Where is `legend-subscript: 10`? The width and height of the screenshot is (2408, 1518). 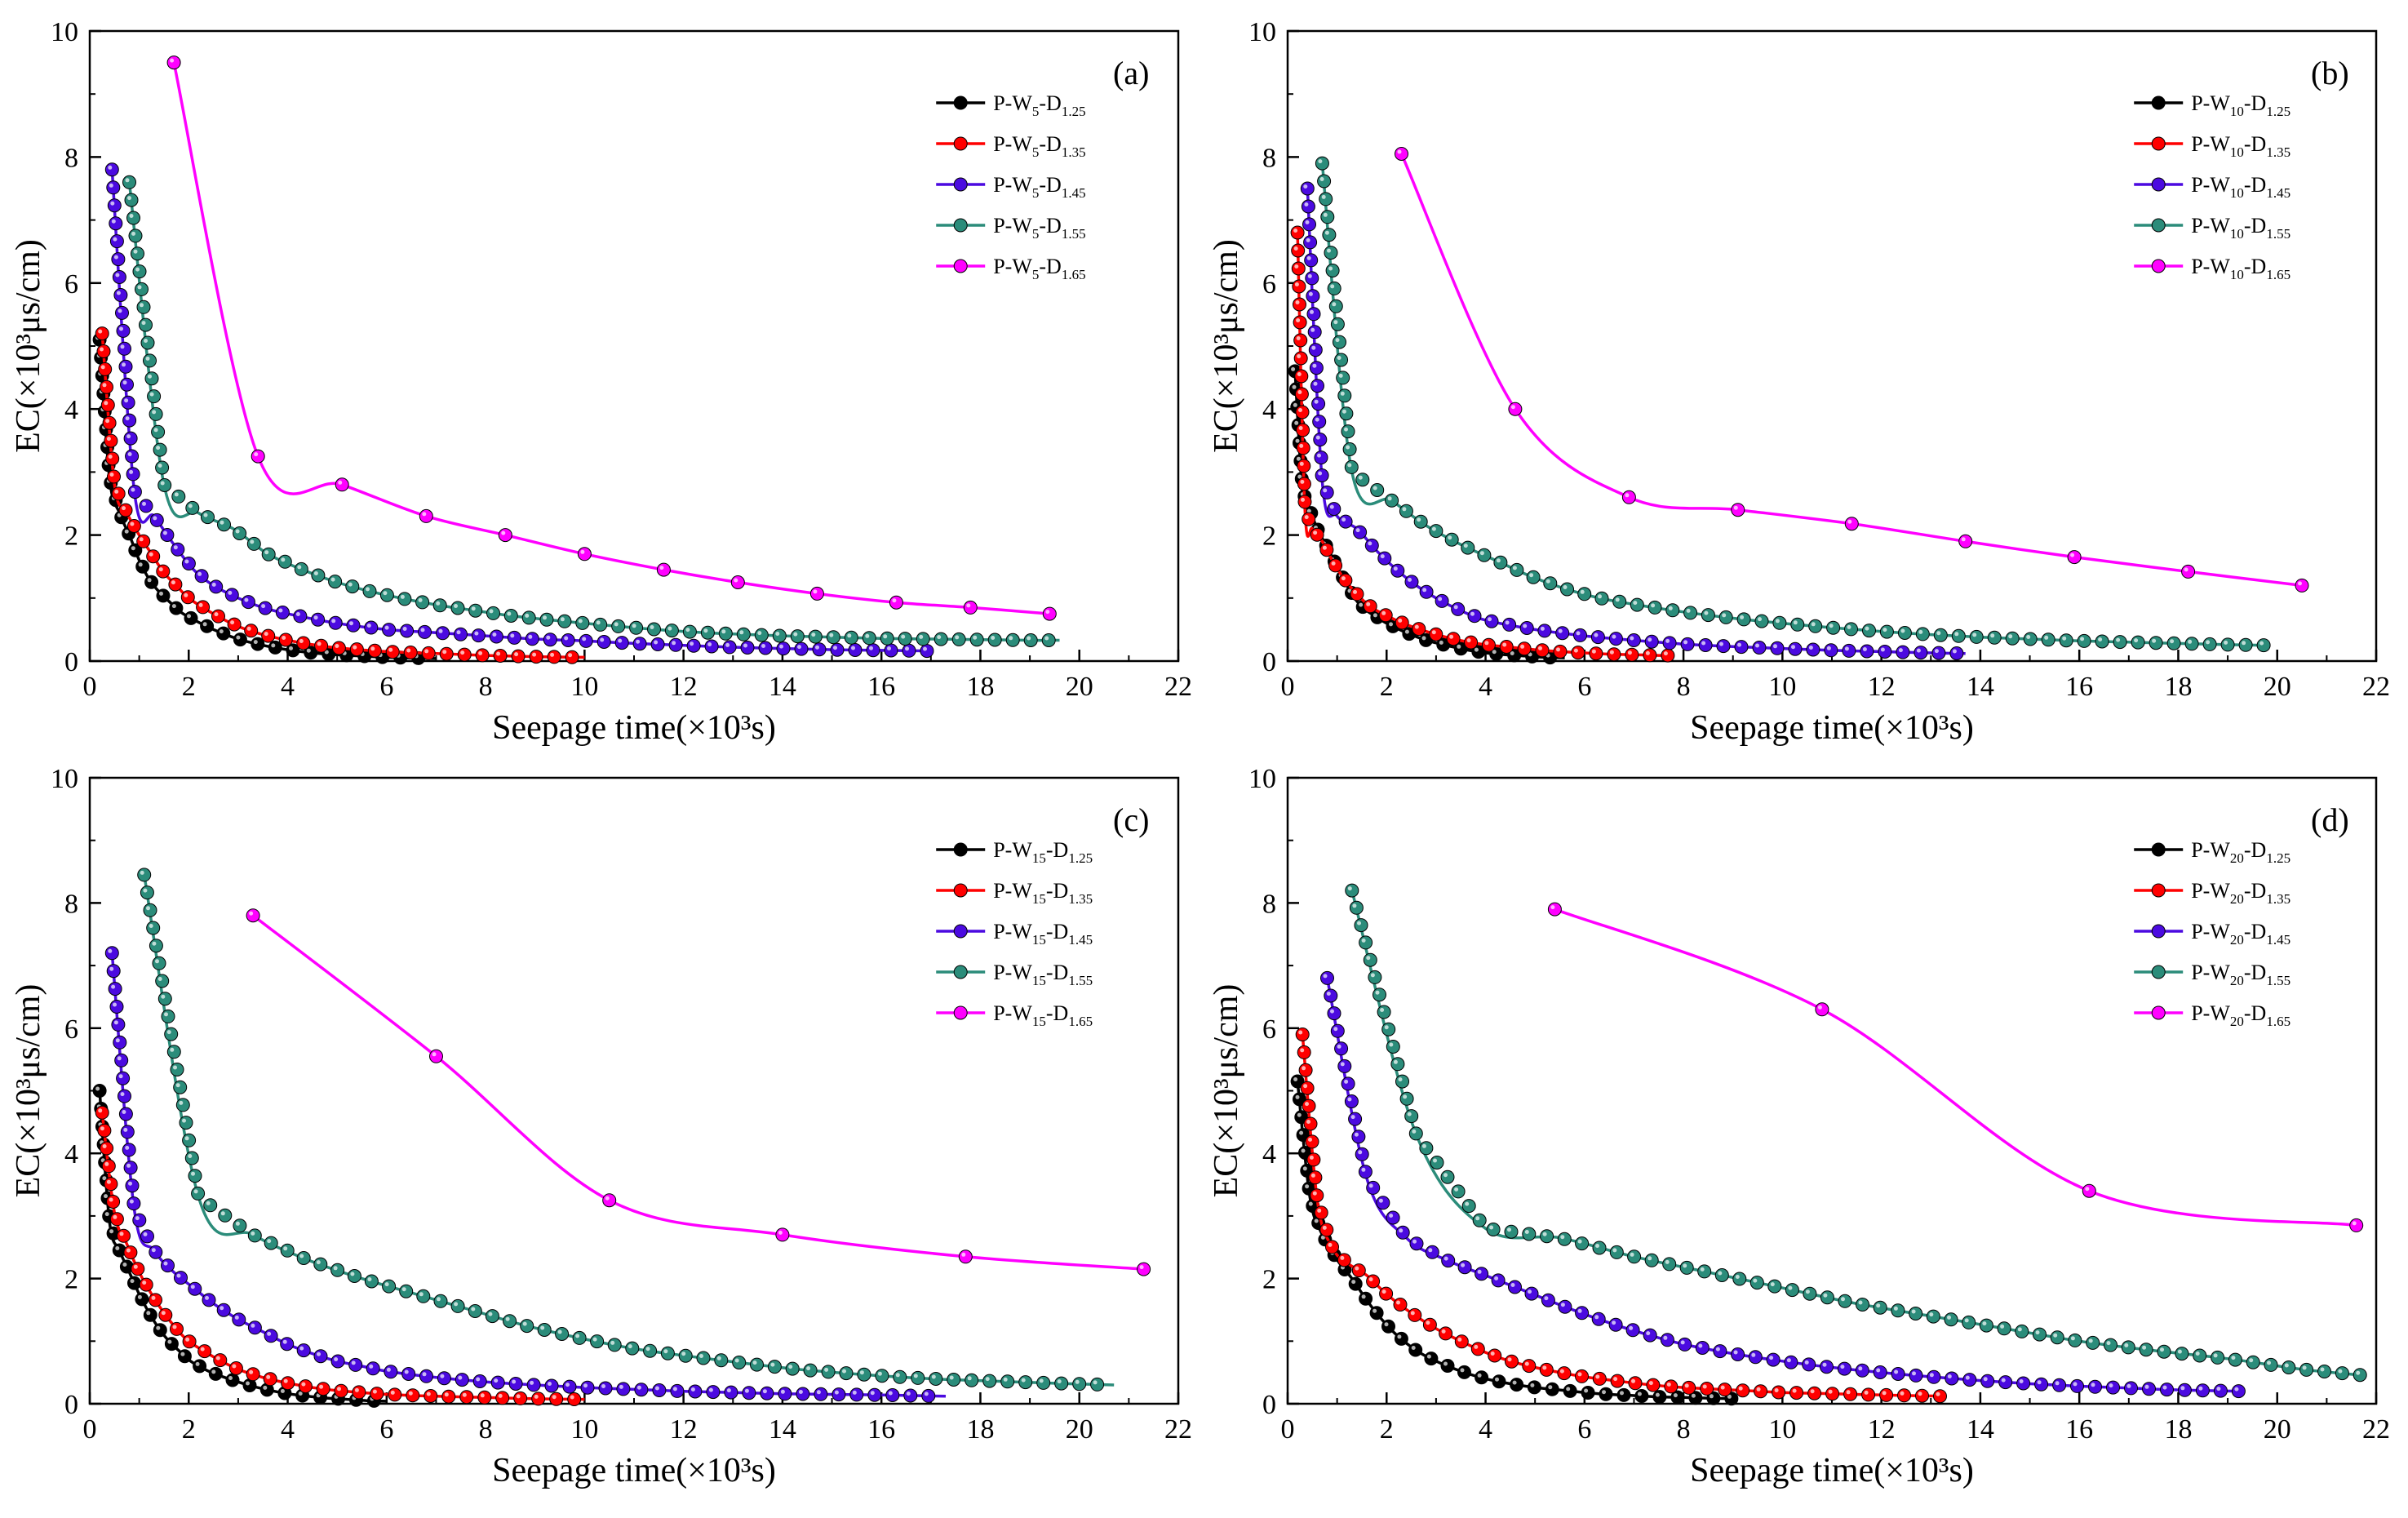 legend-subscript: 10 is located at coordinates (2237, 193).